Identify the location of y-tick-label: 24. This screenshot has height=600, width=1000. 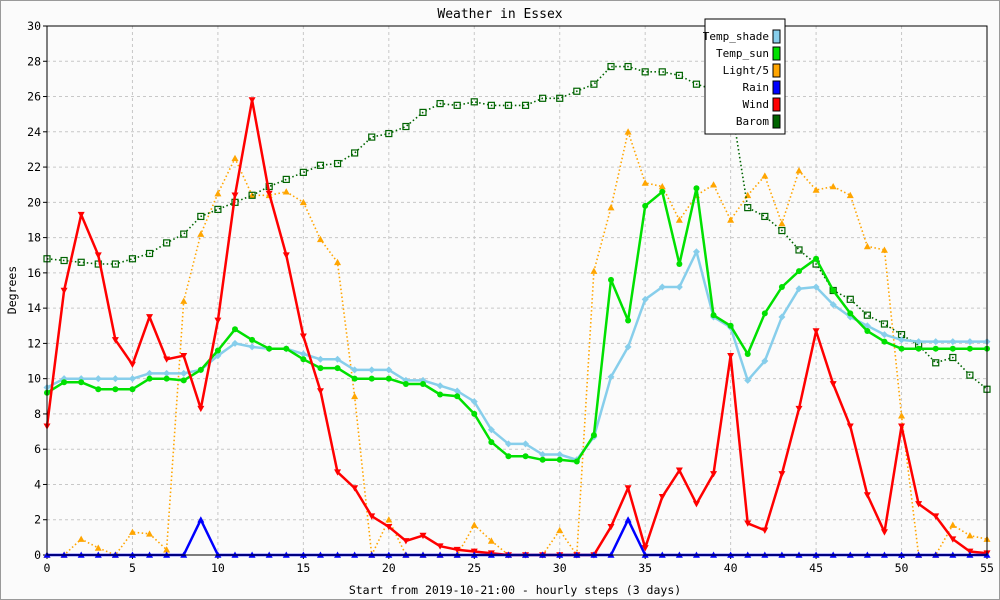
(34, 132).